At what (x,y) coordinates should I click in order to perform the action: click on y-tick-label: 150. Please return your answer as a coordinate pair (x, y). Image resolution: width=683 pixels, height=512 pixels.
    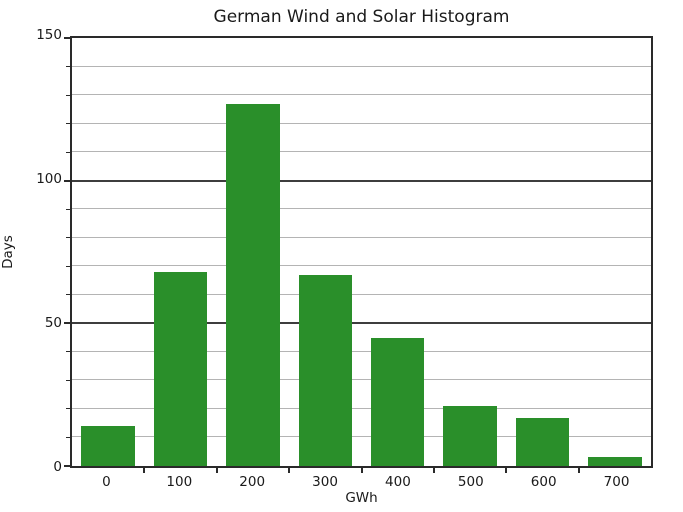
    Looking at the image, I should click on (49, 35).